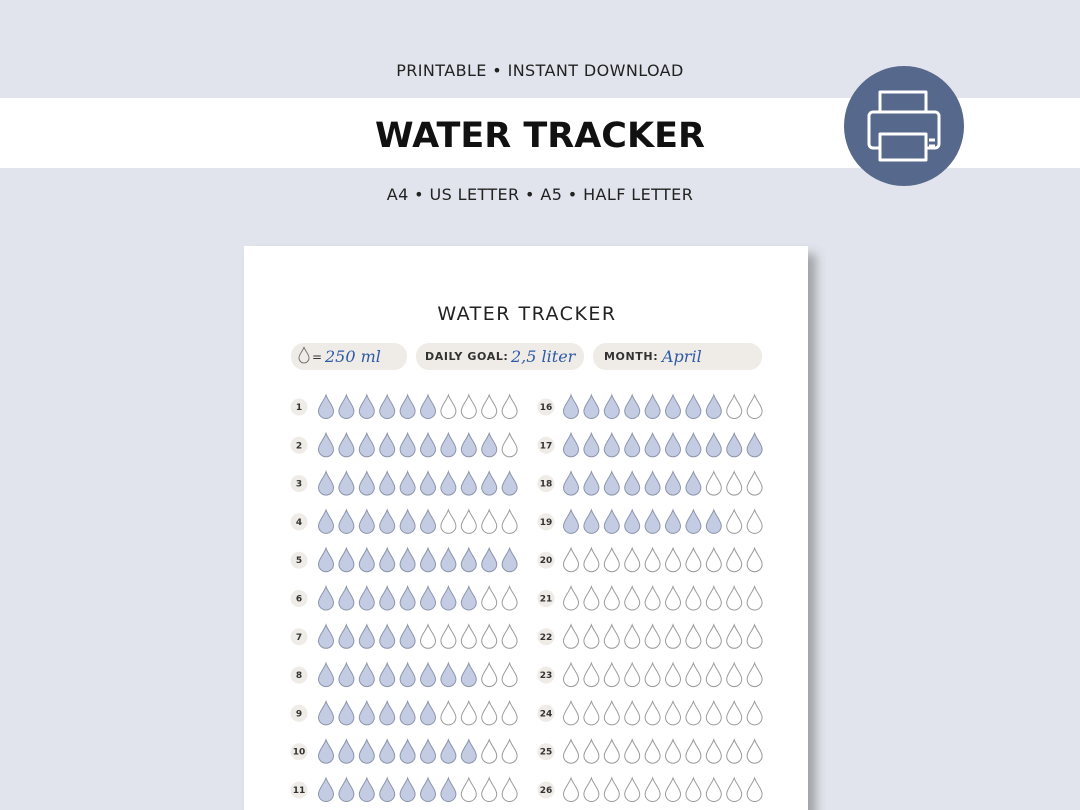  I want to click on goal-pill, so click(500, 356).